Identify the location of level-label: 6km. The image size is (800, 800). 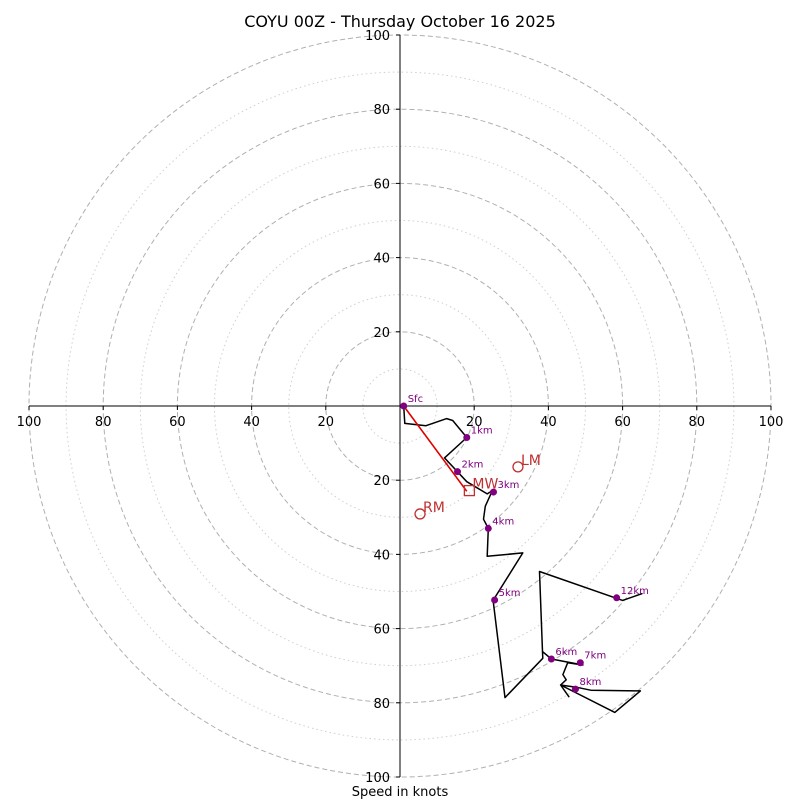
(566, 652).